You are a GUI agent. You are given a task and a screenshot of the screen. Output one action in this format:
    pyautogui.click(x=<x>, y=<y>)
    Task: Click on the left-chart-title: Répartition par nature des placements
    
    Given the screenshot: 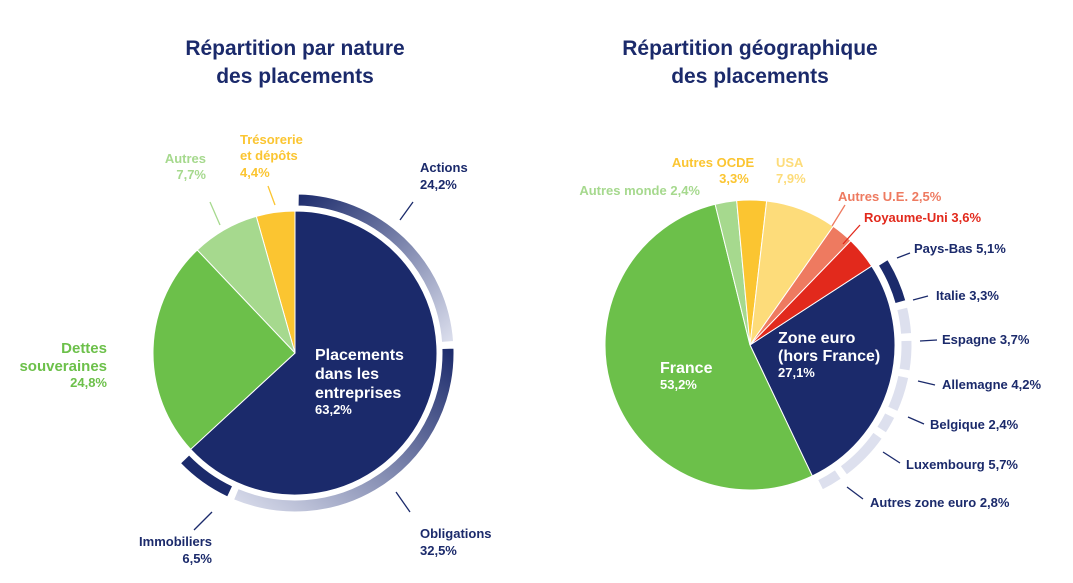 What is the action you would take?
    pyautogui.click(x=295, y=63)
    